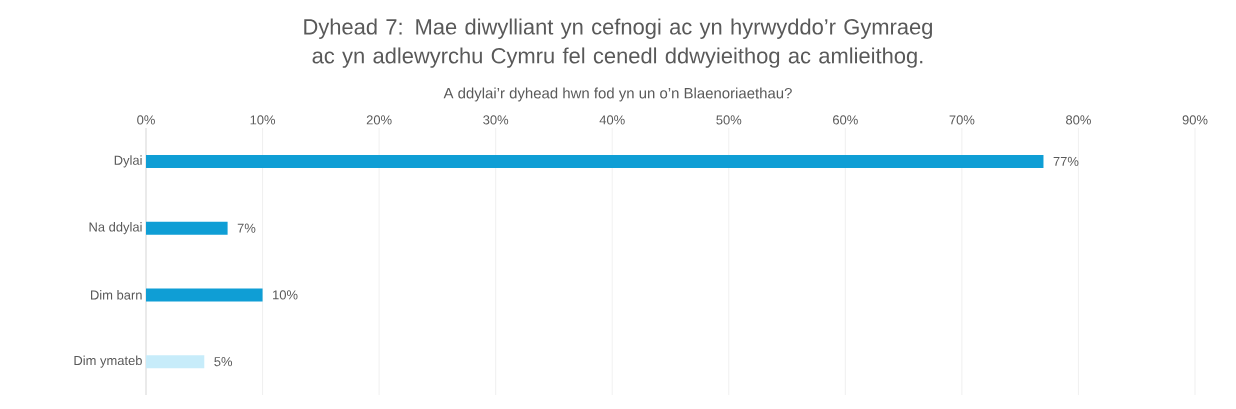 This screenshot has width=1236, height=409. I want to click on x-tick-label: 60%, so click(845, 120).